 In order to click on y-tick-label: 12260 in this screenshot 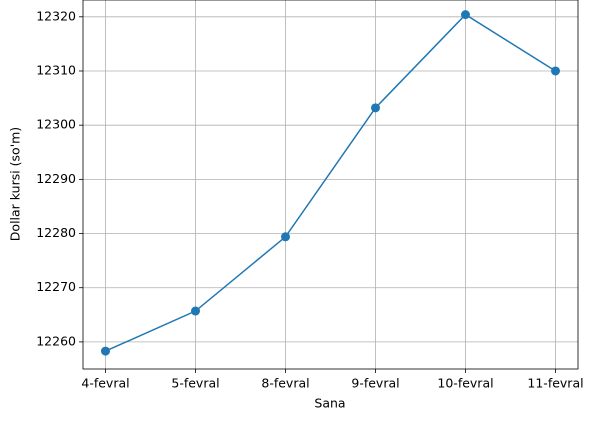, I will do `click(56, 340)`.